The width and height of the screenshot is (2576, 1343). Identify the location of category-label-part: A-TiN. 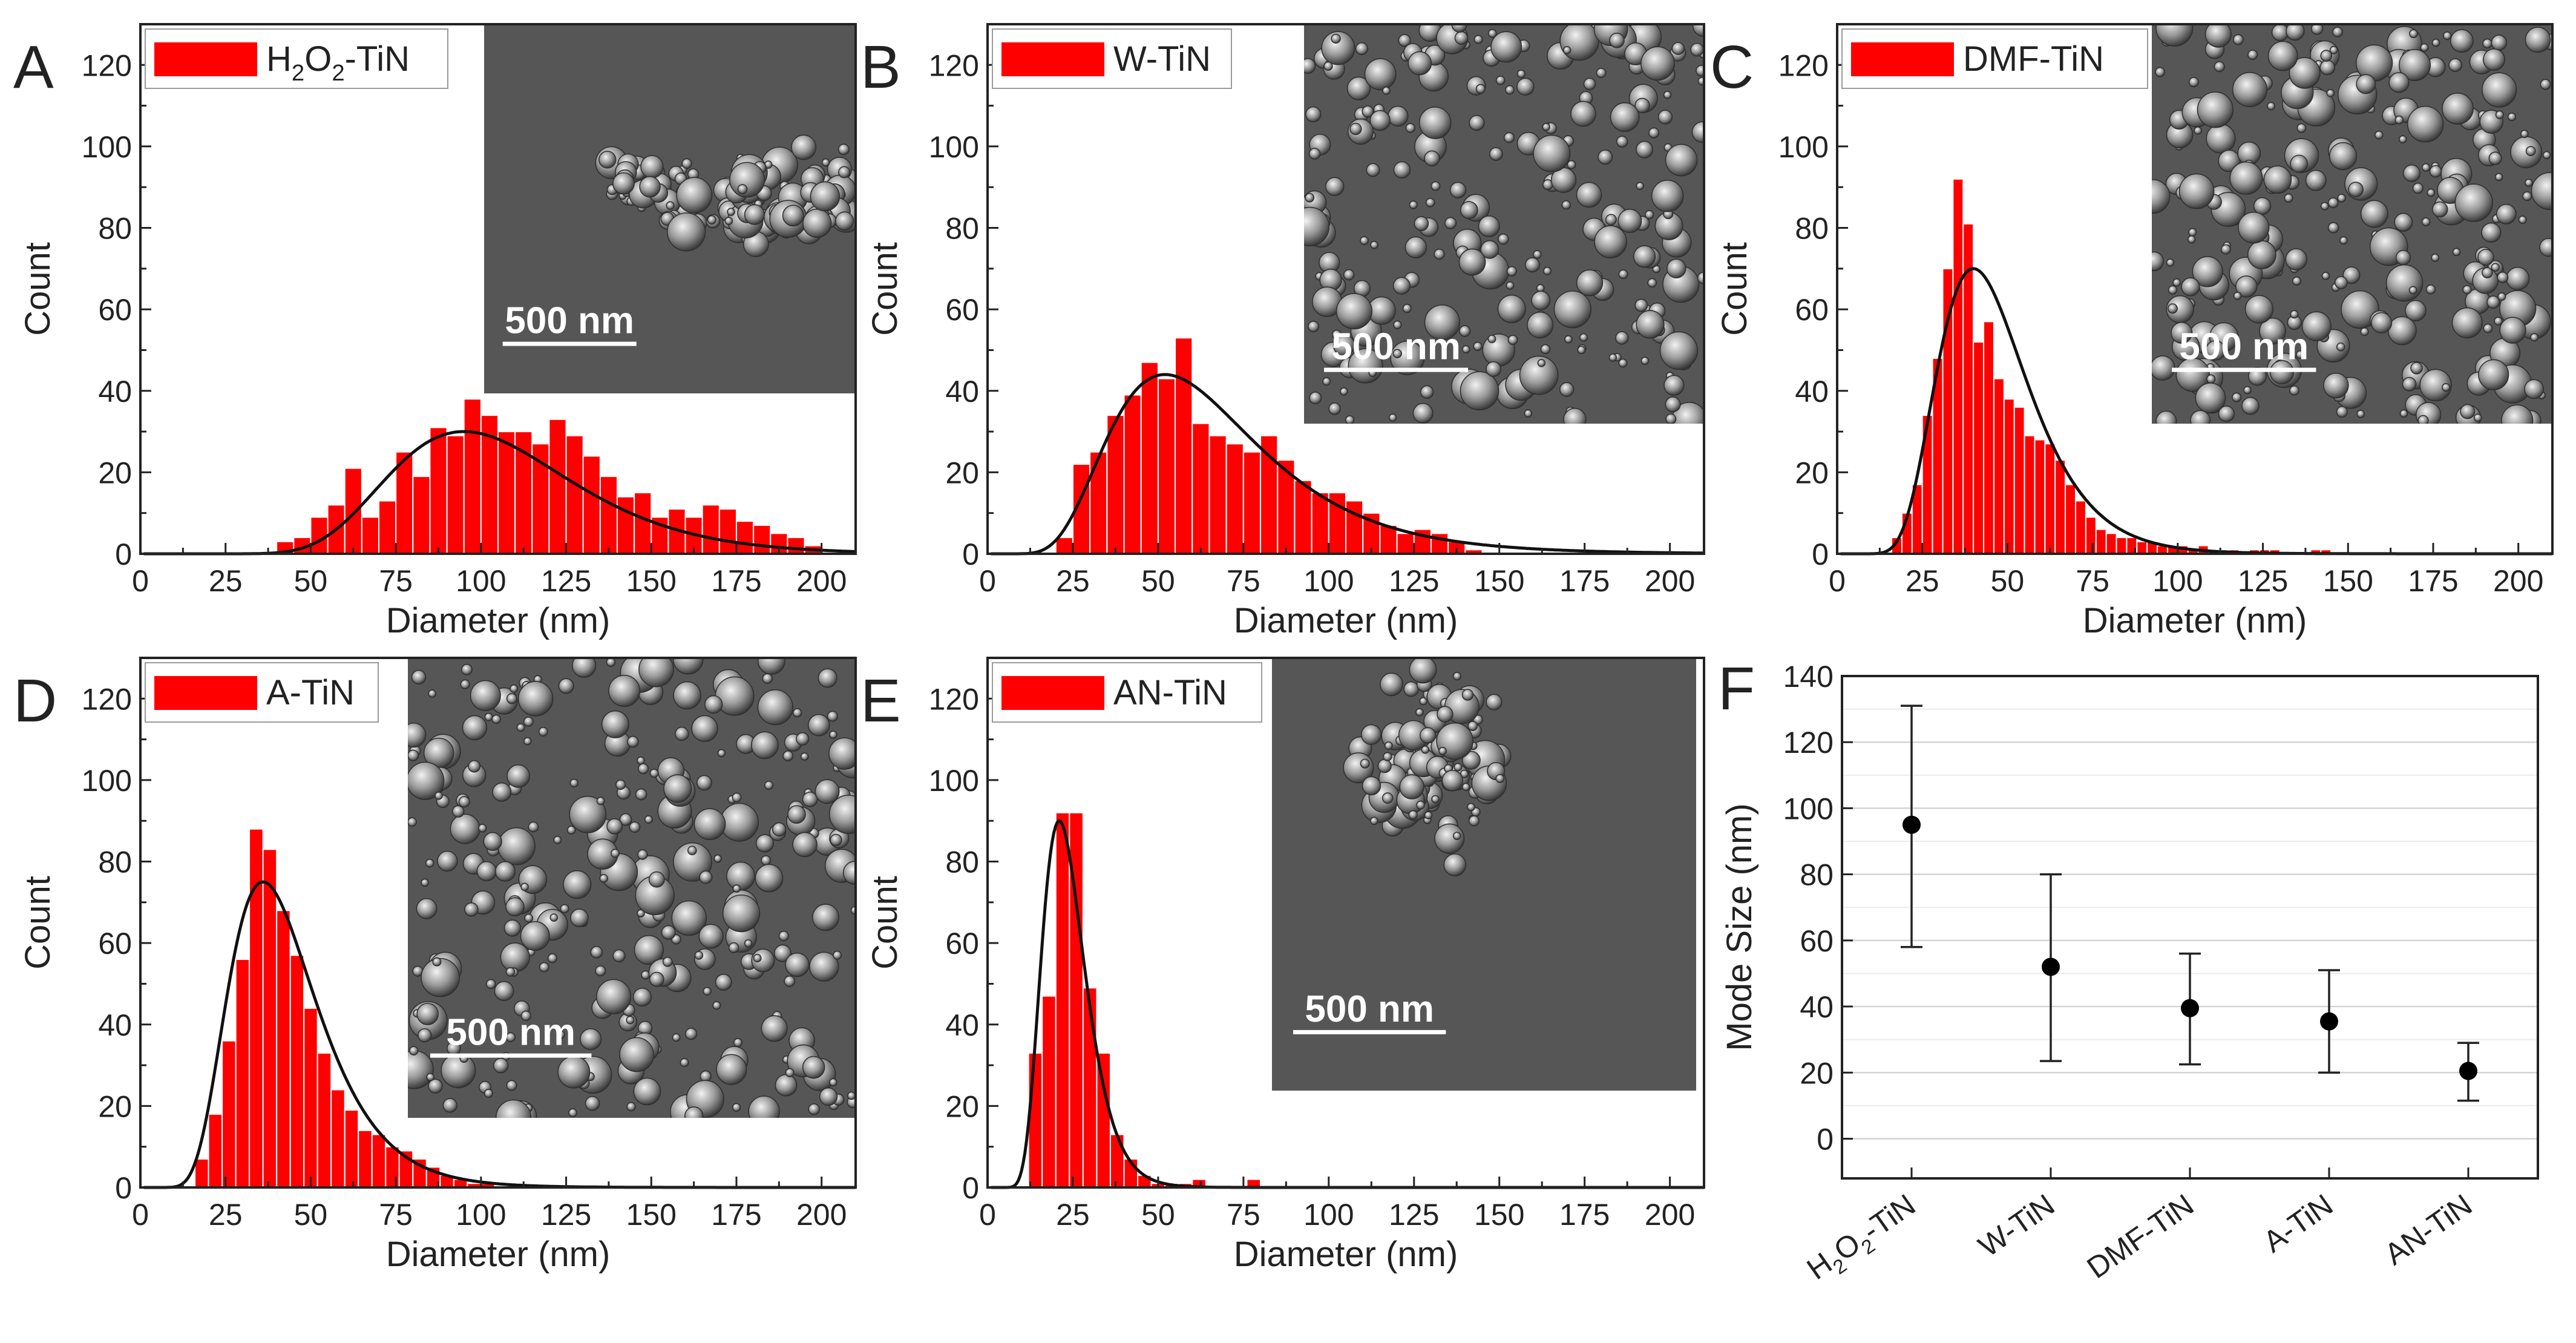
(2298, 1223).